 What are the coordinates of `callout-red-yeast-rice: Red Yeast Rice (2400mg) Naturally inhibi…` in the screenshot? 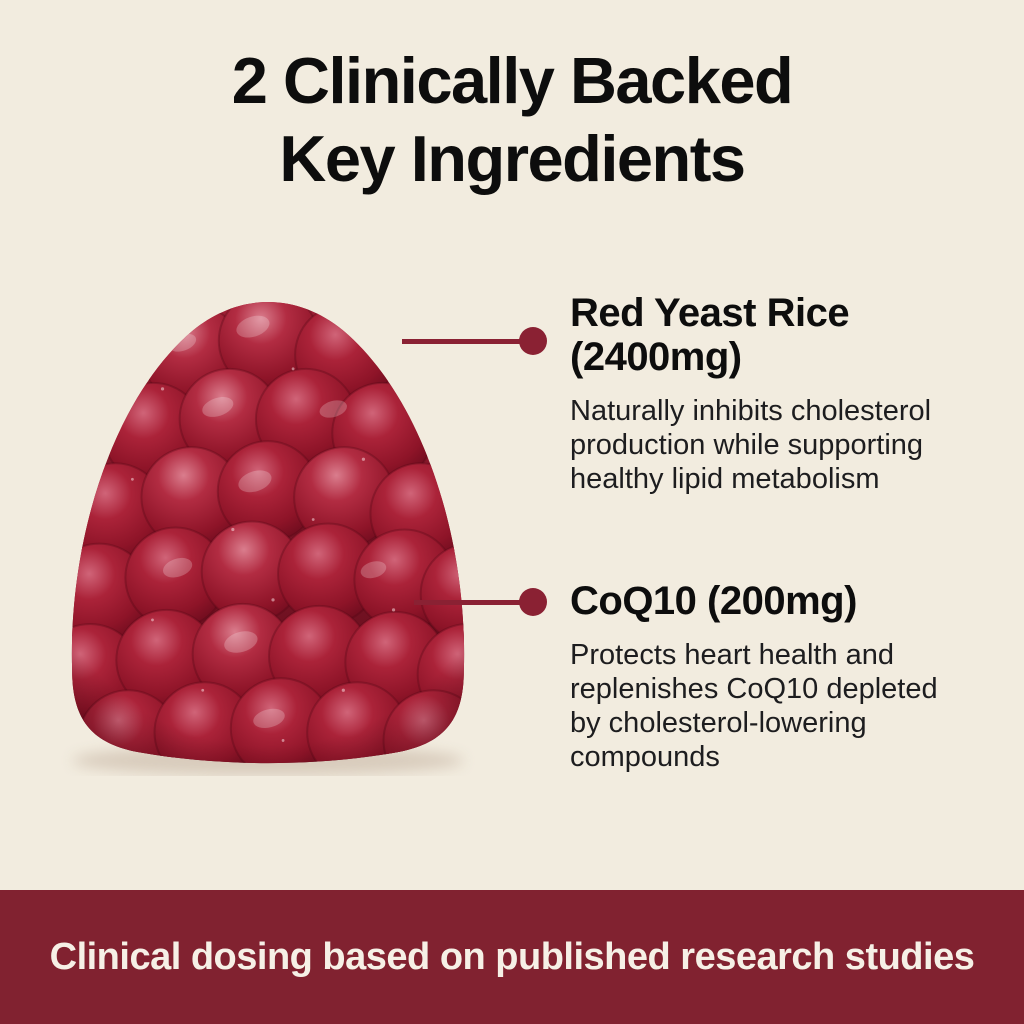 It's located at (771, 394).